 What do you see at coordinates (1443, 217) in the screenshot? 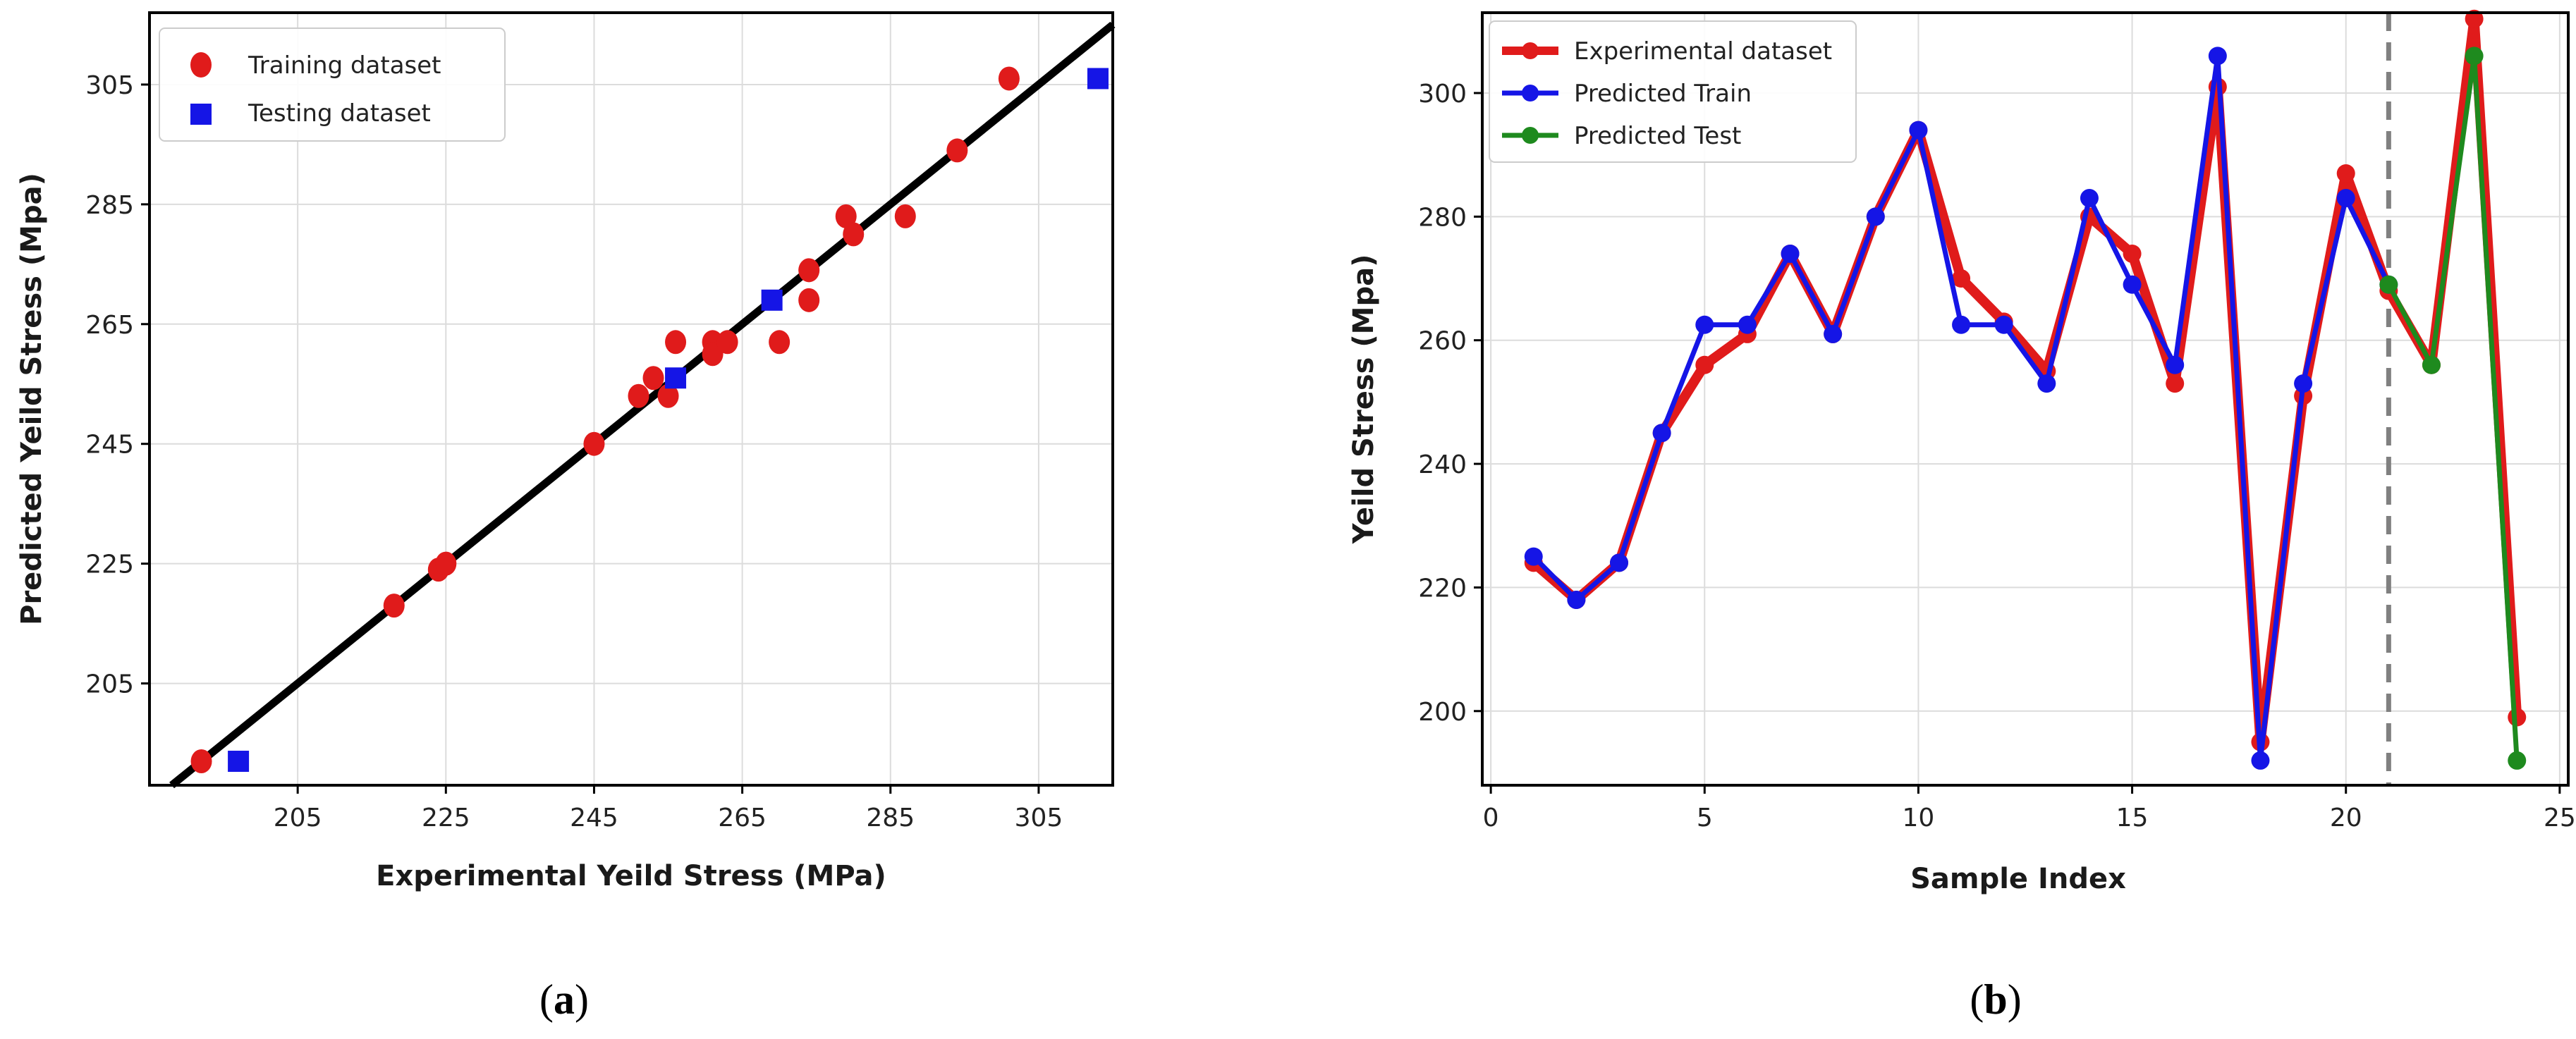
I see `y-tick-label: 280` at bounding box center [1443, 217].